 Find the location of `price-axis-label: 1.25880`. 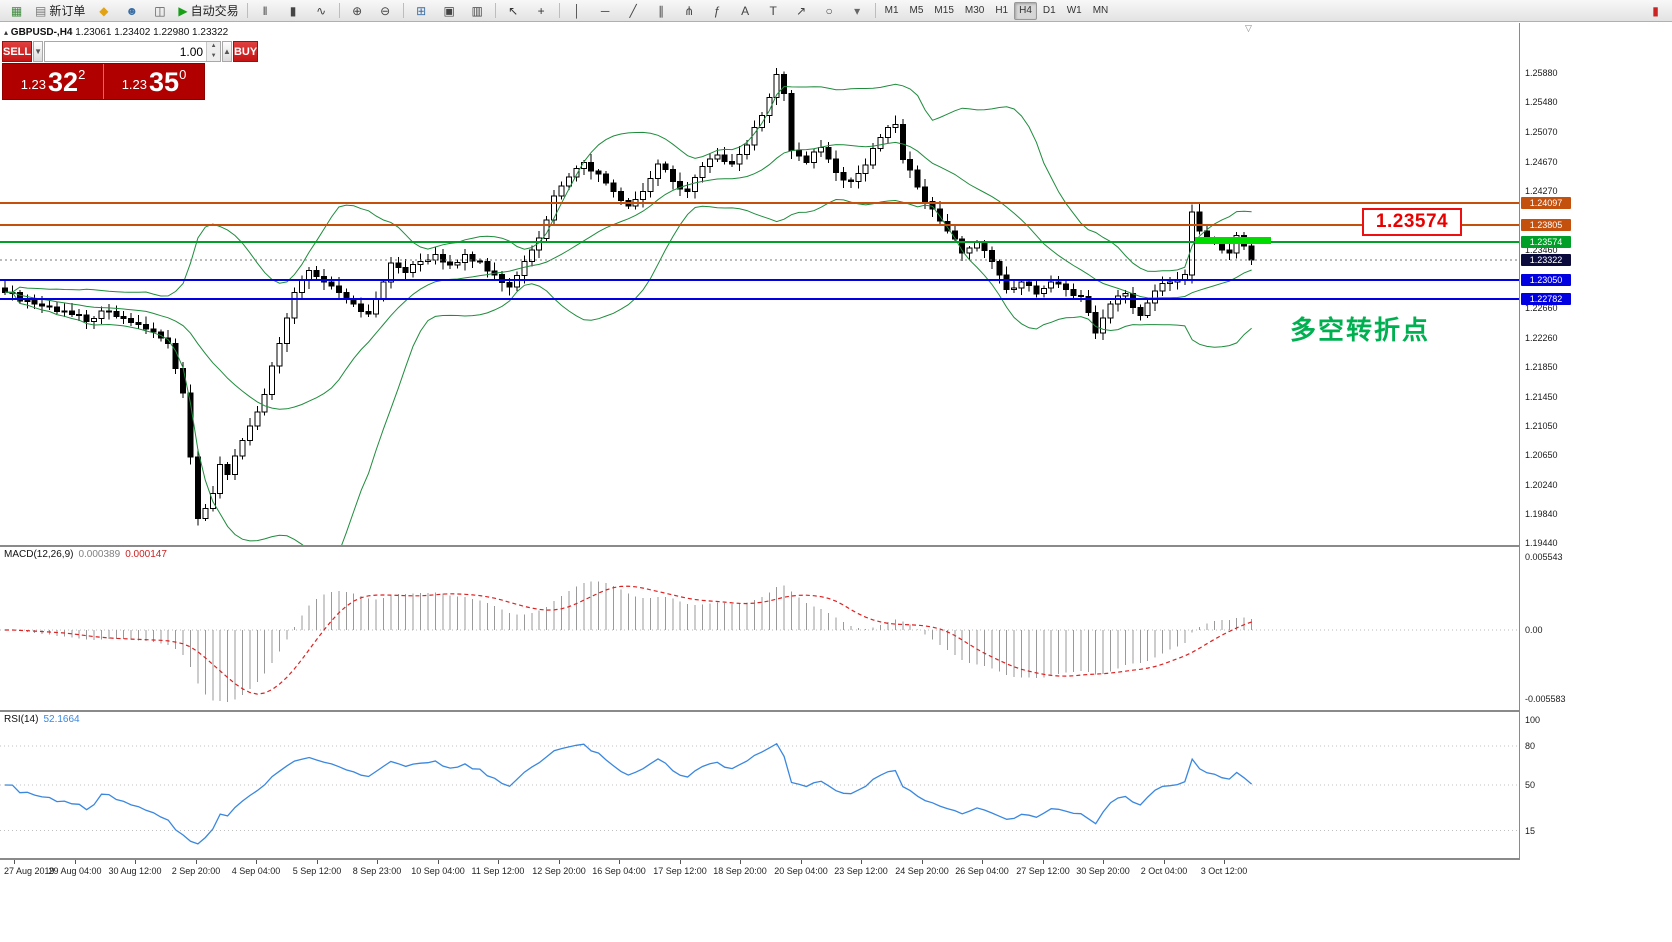

price-axis-label: 1.25880 is located at coordinates (1541, 73).